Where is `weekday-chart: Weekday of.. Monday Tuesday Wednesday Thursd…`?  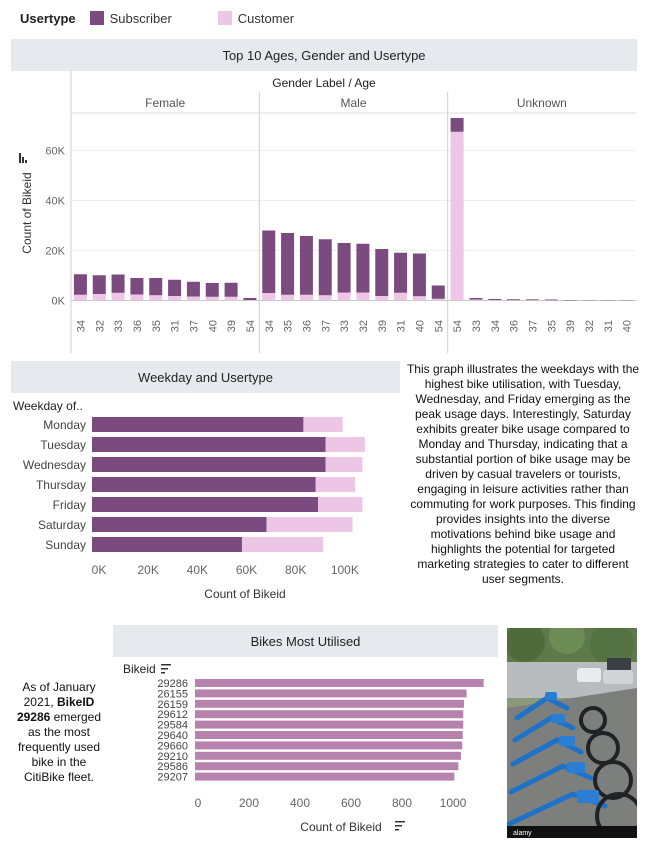
weekday-chart: Weekday of.. Monday Tuesday Wednesday Thursd… is located at coordinates (189, 500).